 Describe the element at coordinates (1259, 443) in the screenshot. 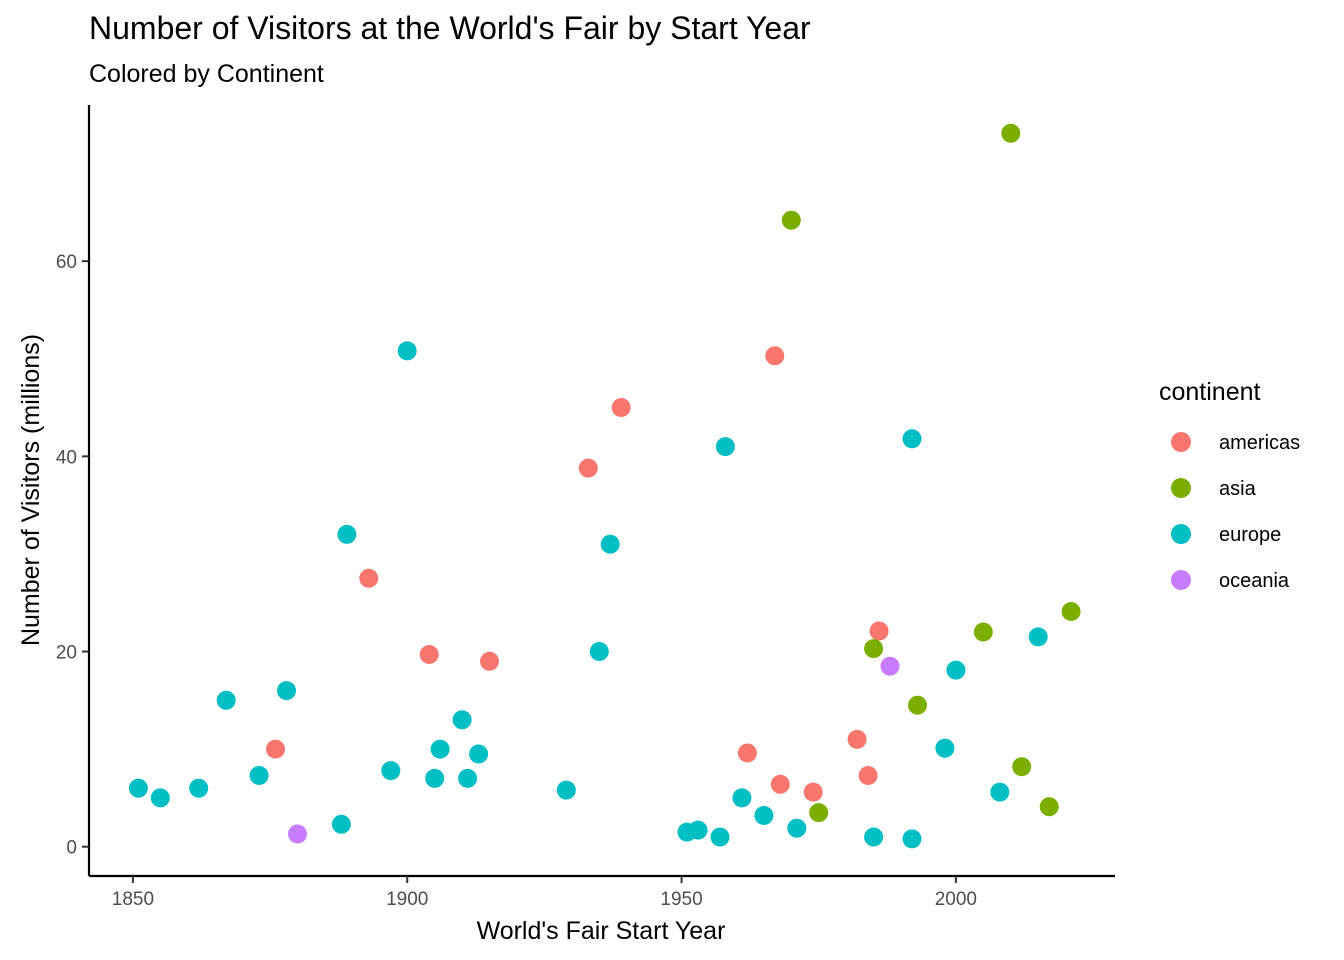

I see `legend-label-americas: americas` at that location.